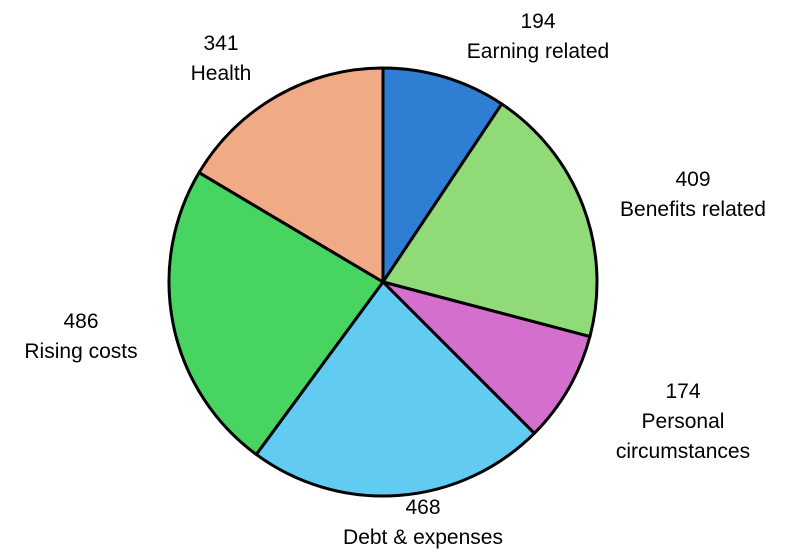 The width and height of the screenshot is (787, 555). I want to click on pie-slice-earning-related, so click(442, 175).